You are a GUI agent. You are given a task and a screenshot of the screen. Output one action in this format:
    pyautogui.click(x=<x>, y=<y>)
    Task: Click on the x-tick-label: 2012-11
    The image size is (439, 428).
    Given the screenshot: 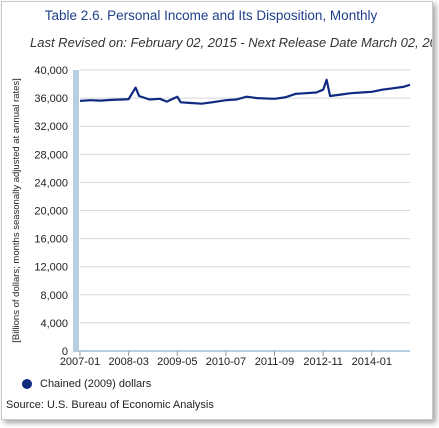 What is the action you would take?
    pyautogui.click(x=323, y=362)
    